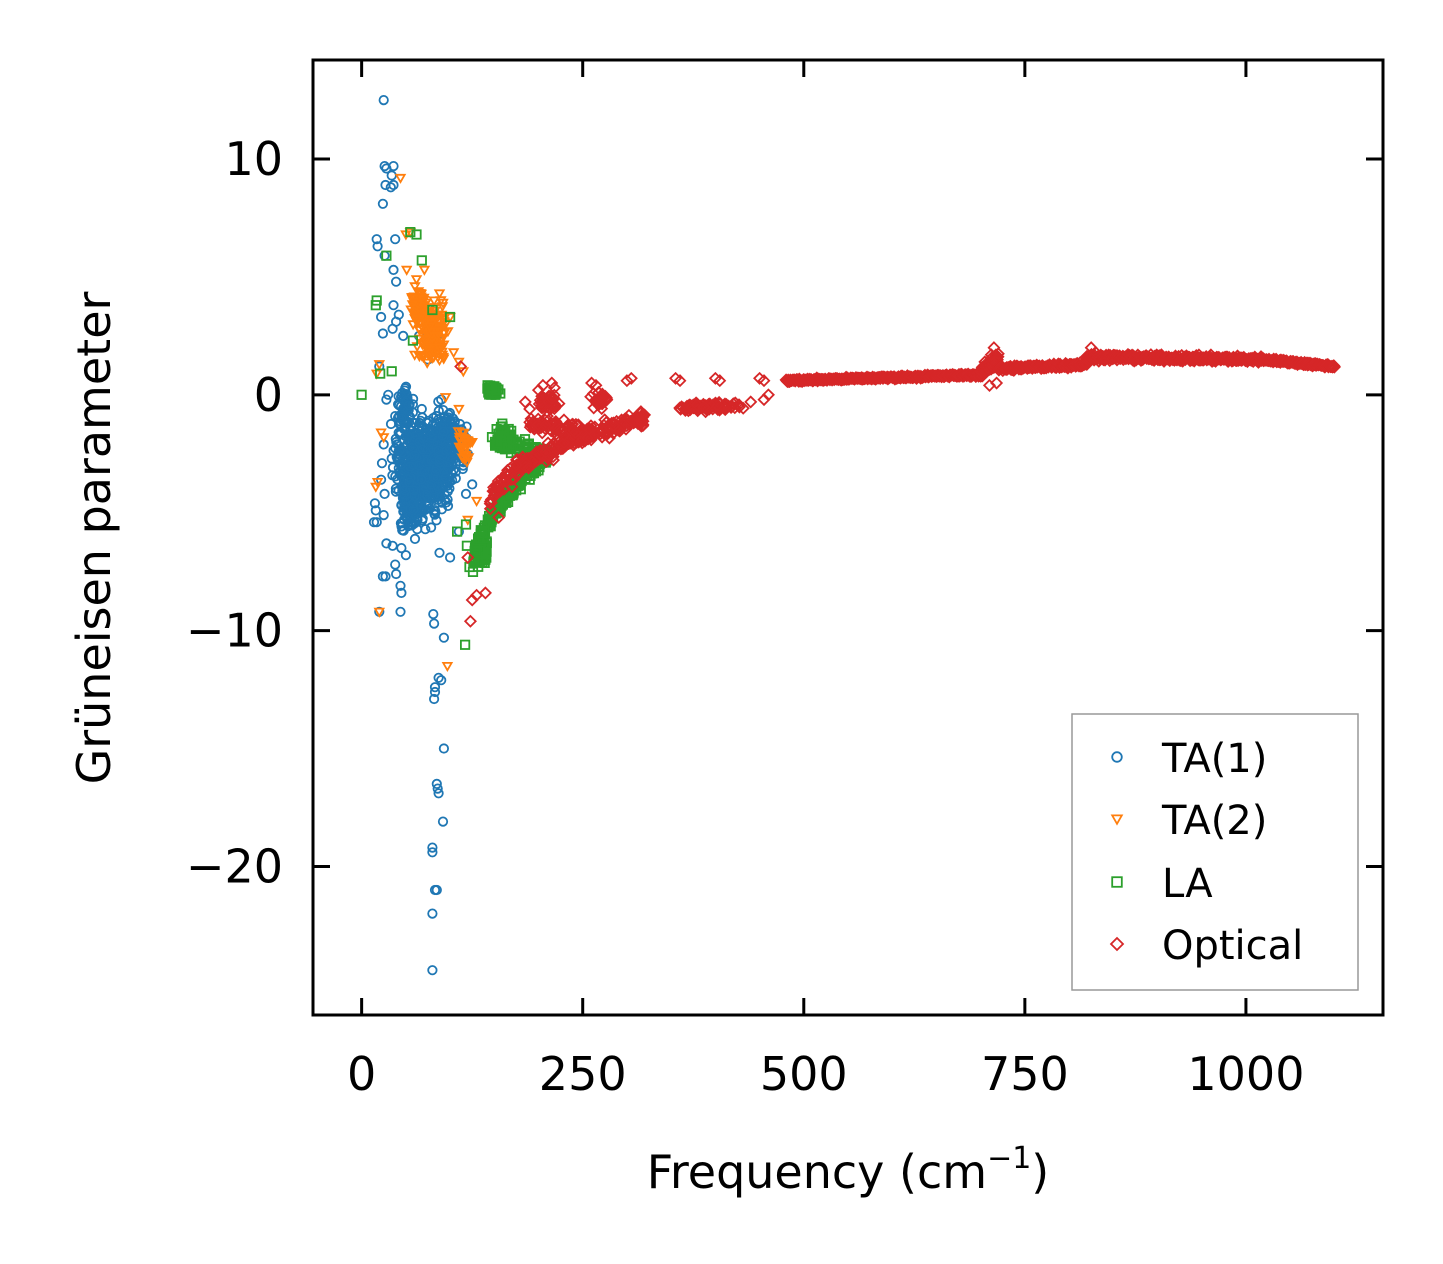 This screenshot has height=1264, width=1443. What do you see at coordinates (1215, 852) in the screenshot?
I see `legend-box` at bounding box center [1215, 852].